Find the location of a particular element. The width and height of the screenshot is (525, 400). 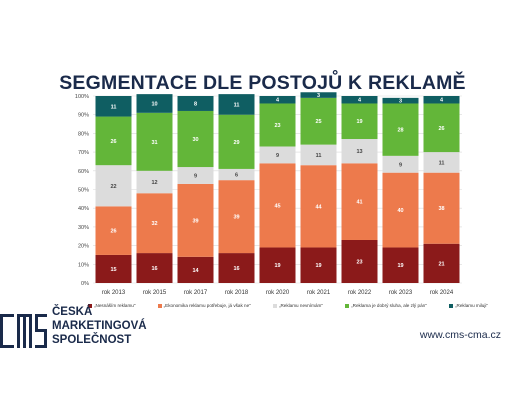

data-label: 31 is located at coordinates (154, 143).